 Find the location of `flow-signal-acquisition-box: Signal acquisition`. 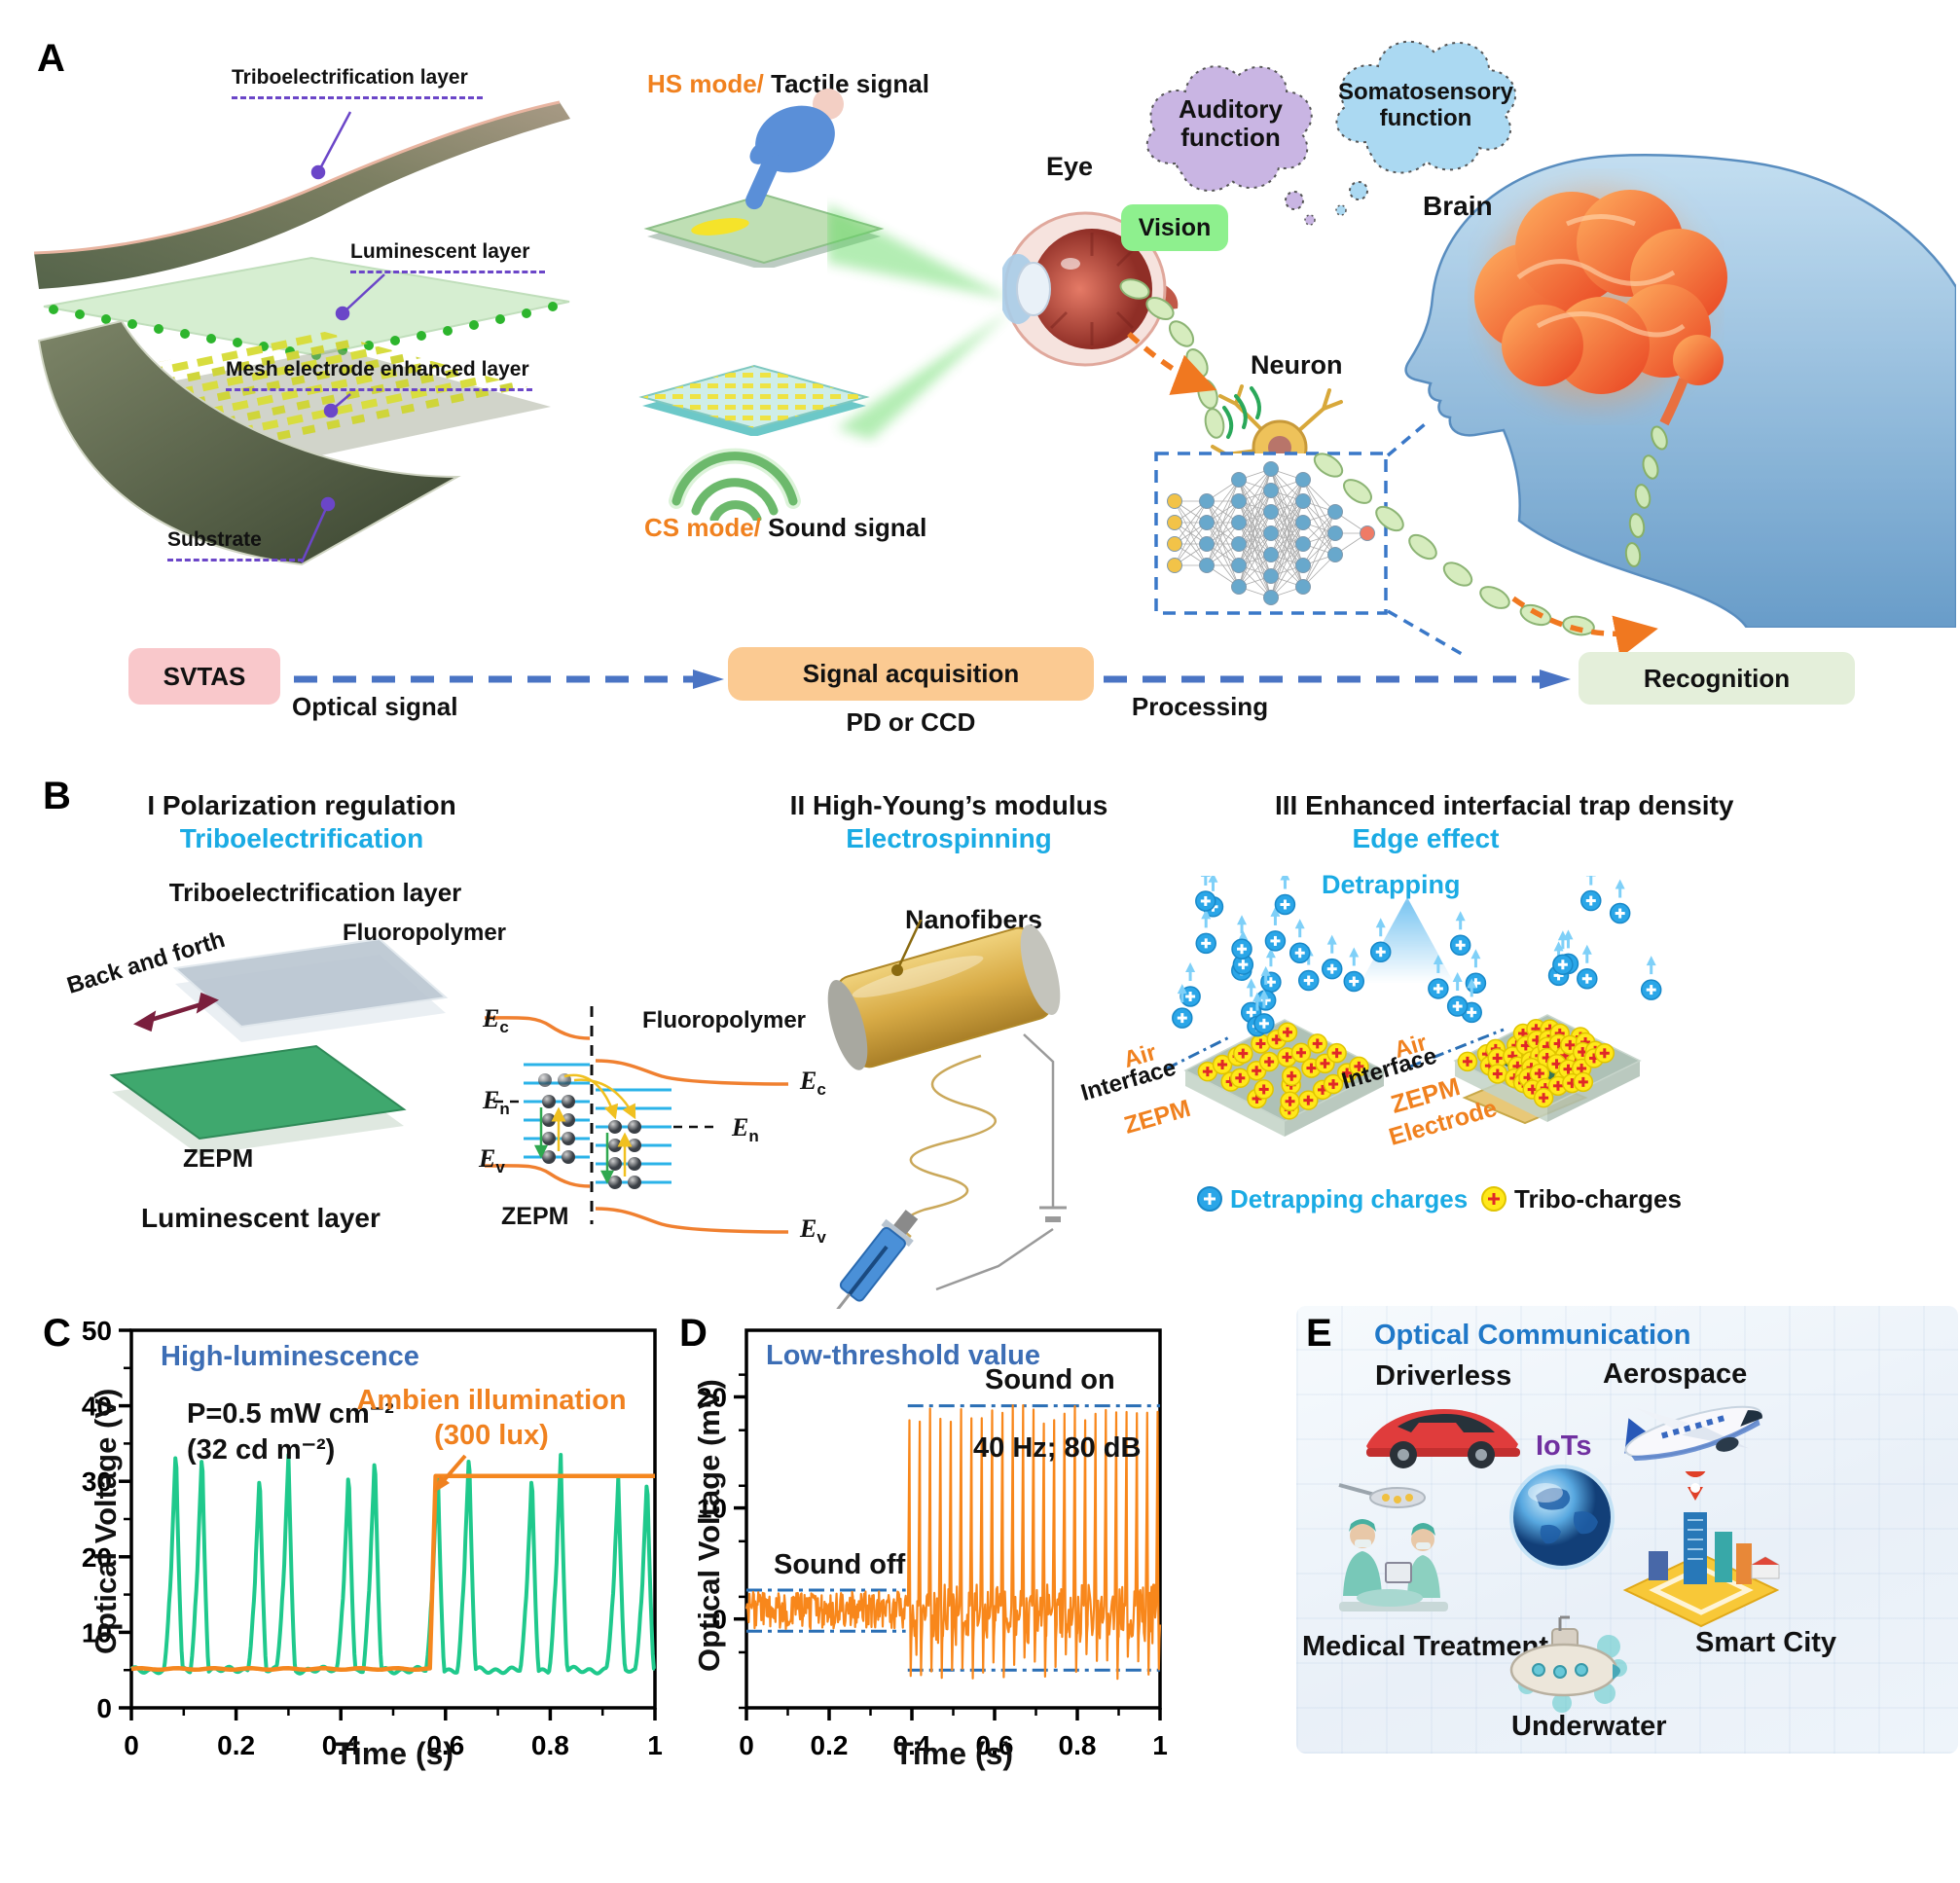

flow-signal-acquisition-box: Signal acquisition is located at coordinates (911, 674).